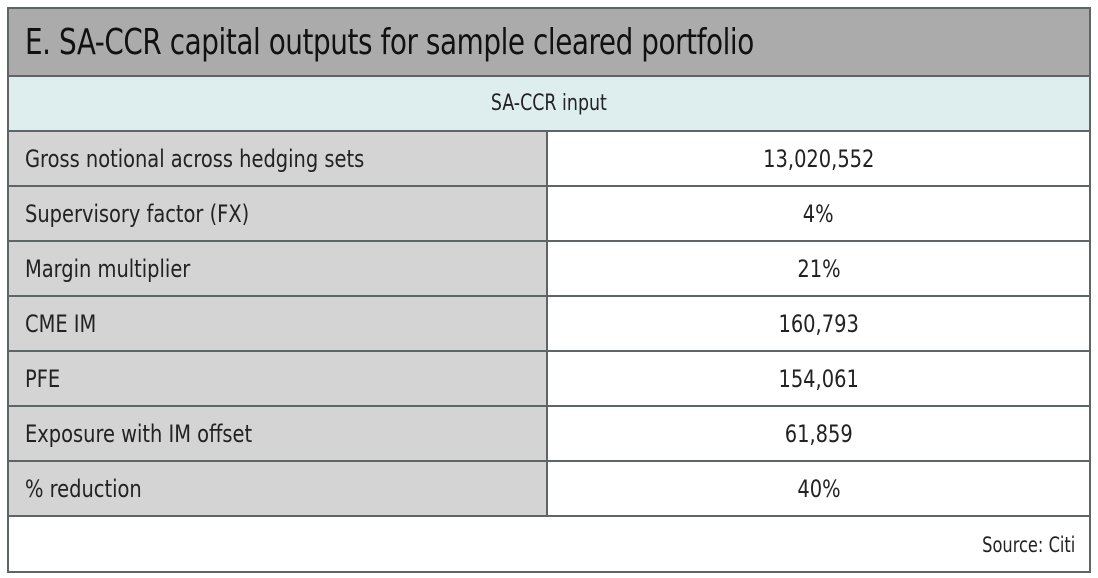  Describe the element at coordinates (278, 378) in the screenshot. I see `row-label: PFE` at that location.